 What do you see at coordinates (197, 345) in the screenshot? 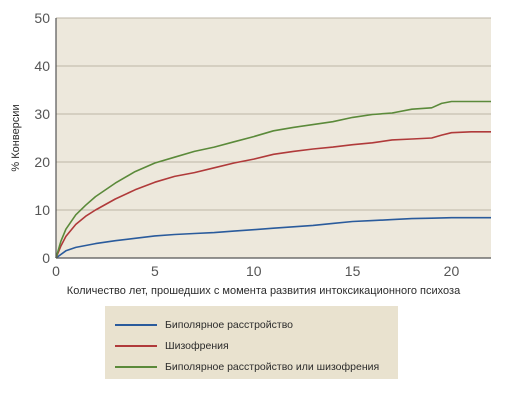
I see `legend-label-schizophrenia: Шизофрения` at bounding box center [197, 345].